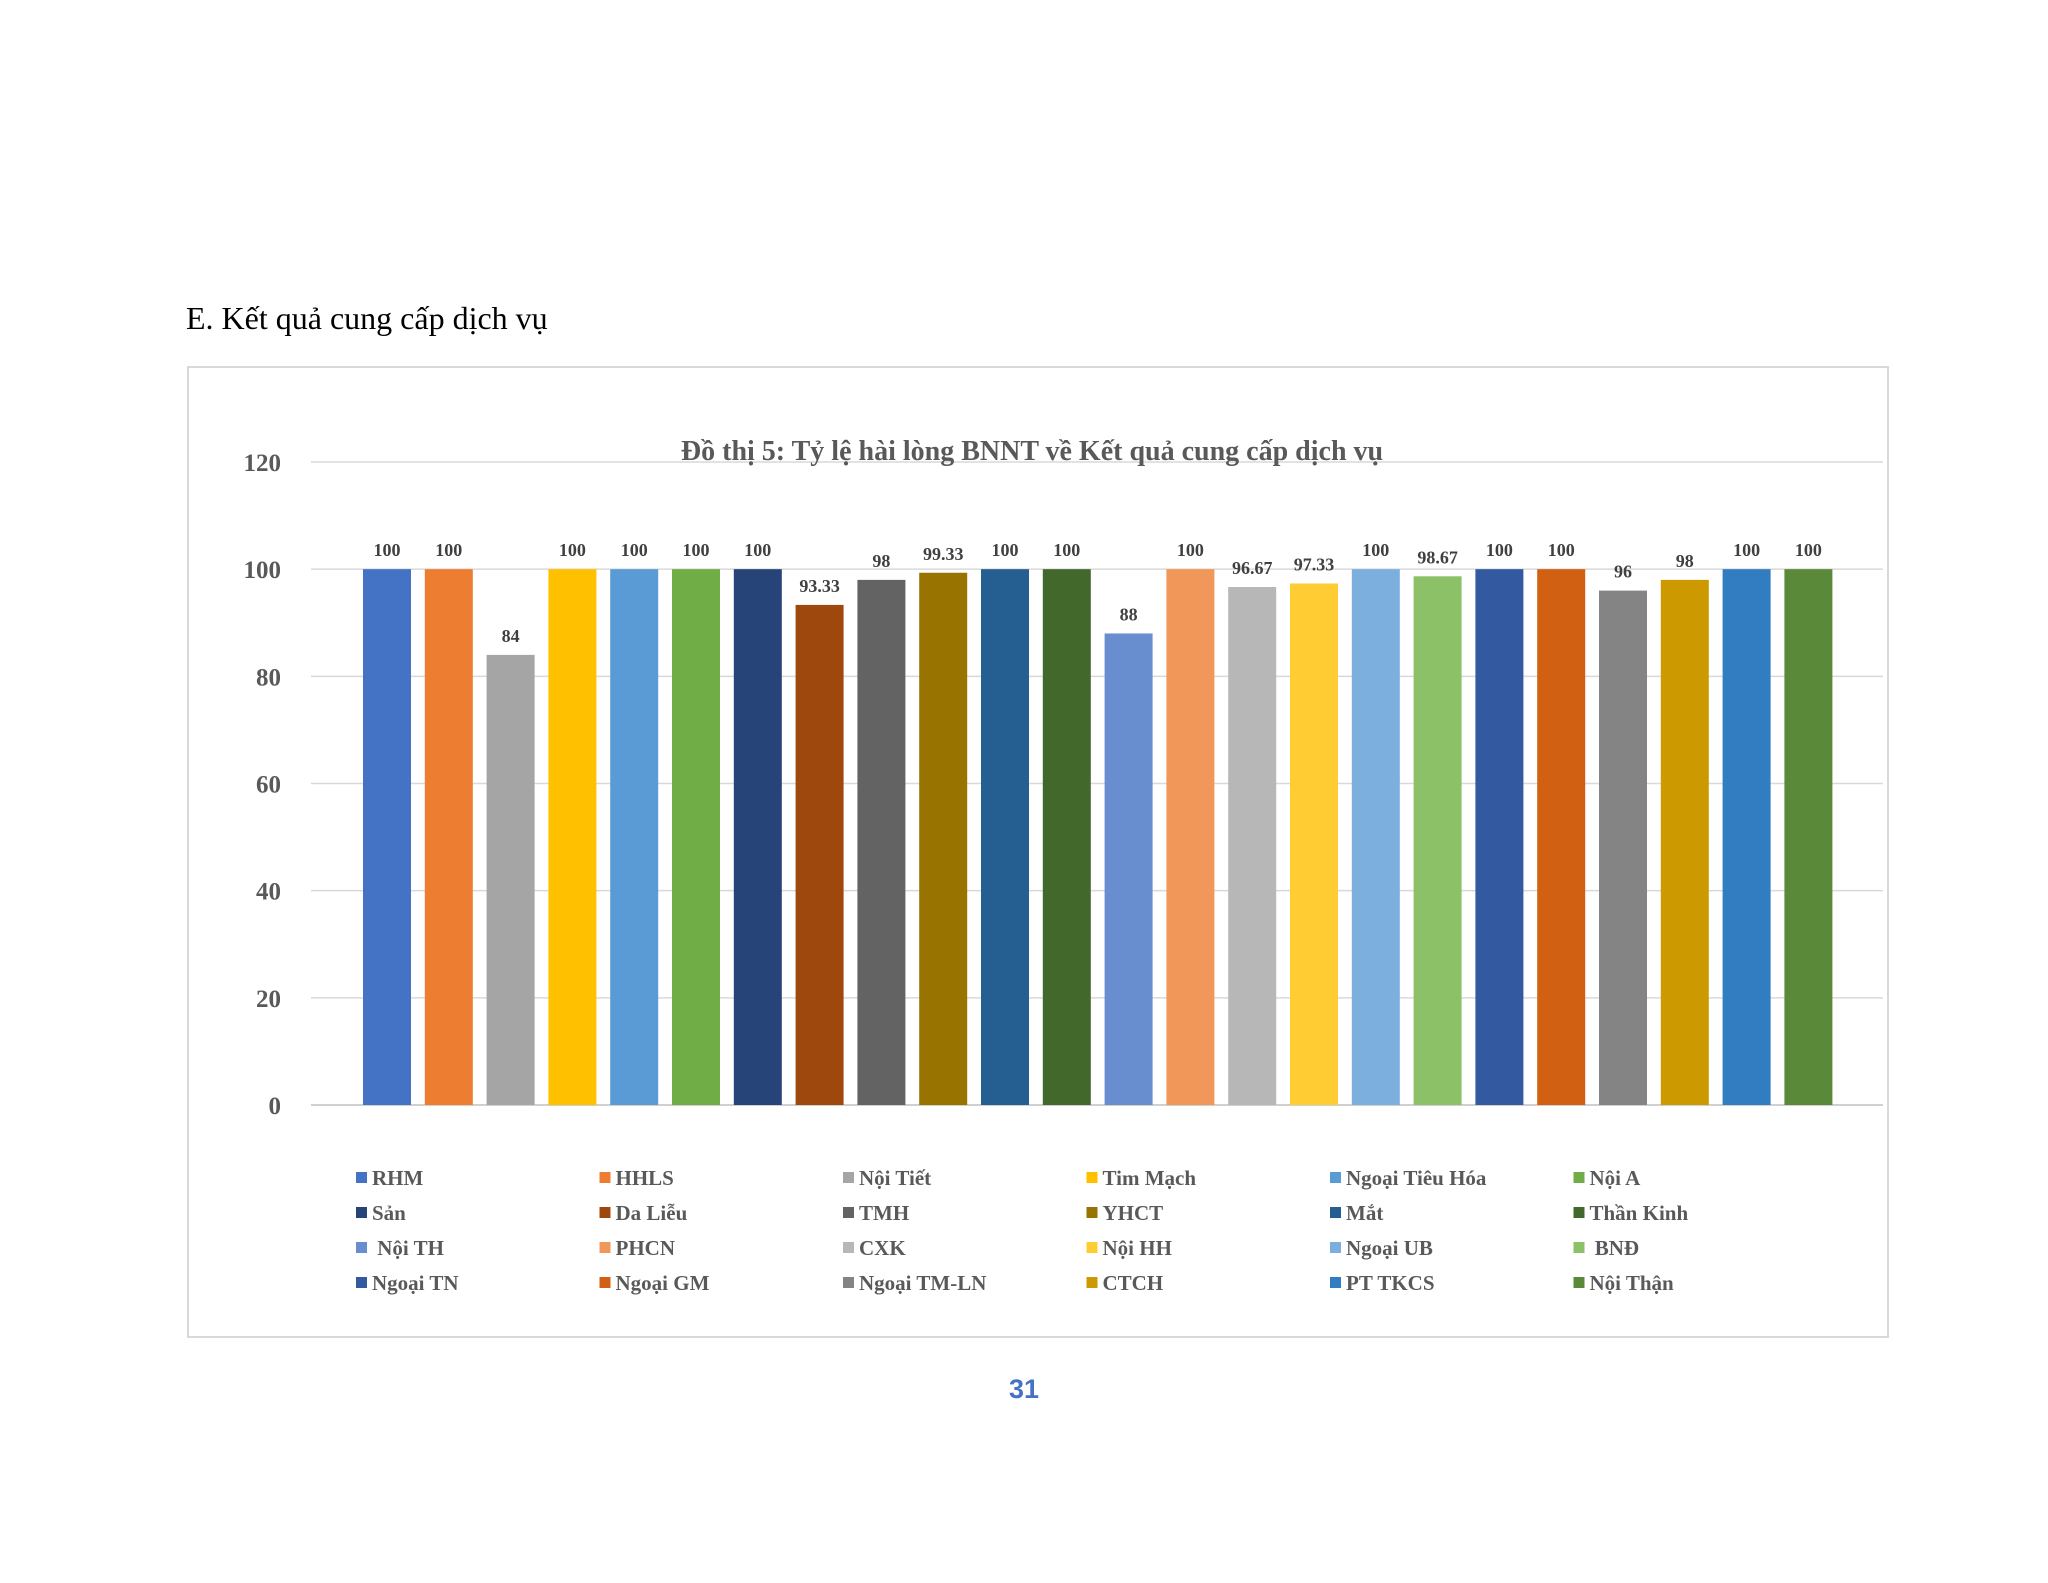 Image resolution: width=2048 pixels, height=1583 pixels. I want to click on legend-label: Nội HH, so click(1137, 1248).